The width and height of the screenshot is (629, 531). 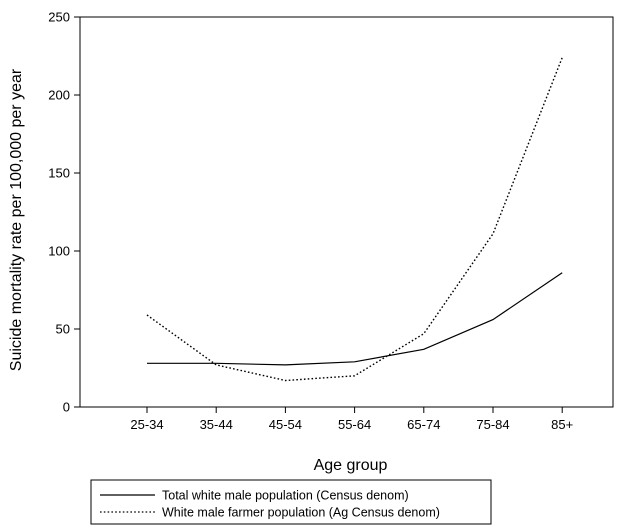 I want to click on x-tick-label: 85+, so click(x=562, y=424).